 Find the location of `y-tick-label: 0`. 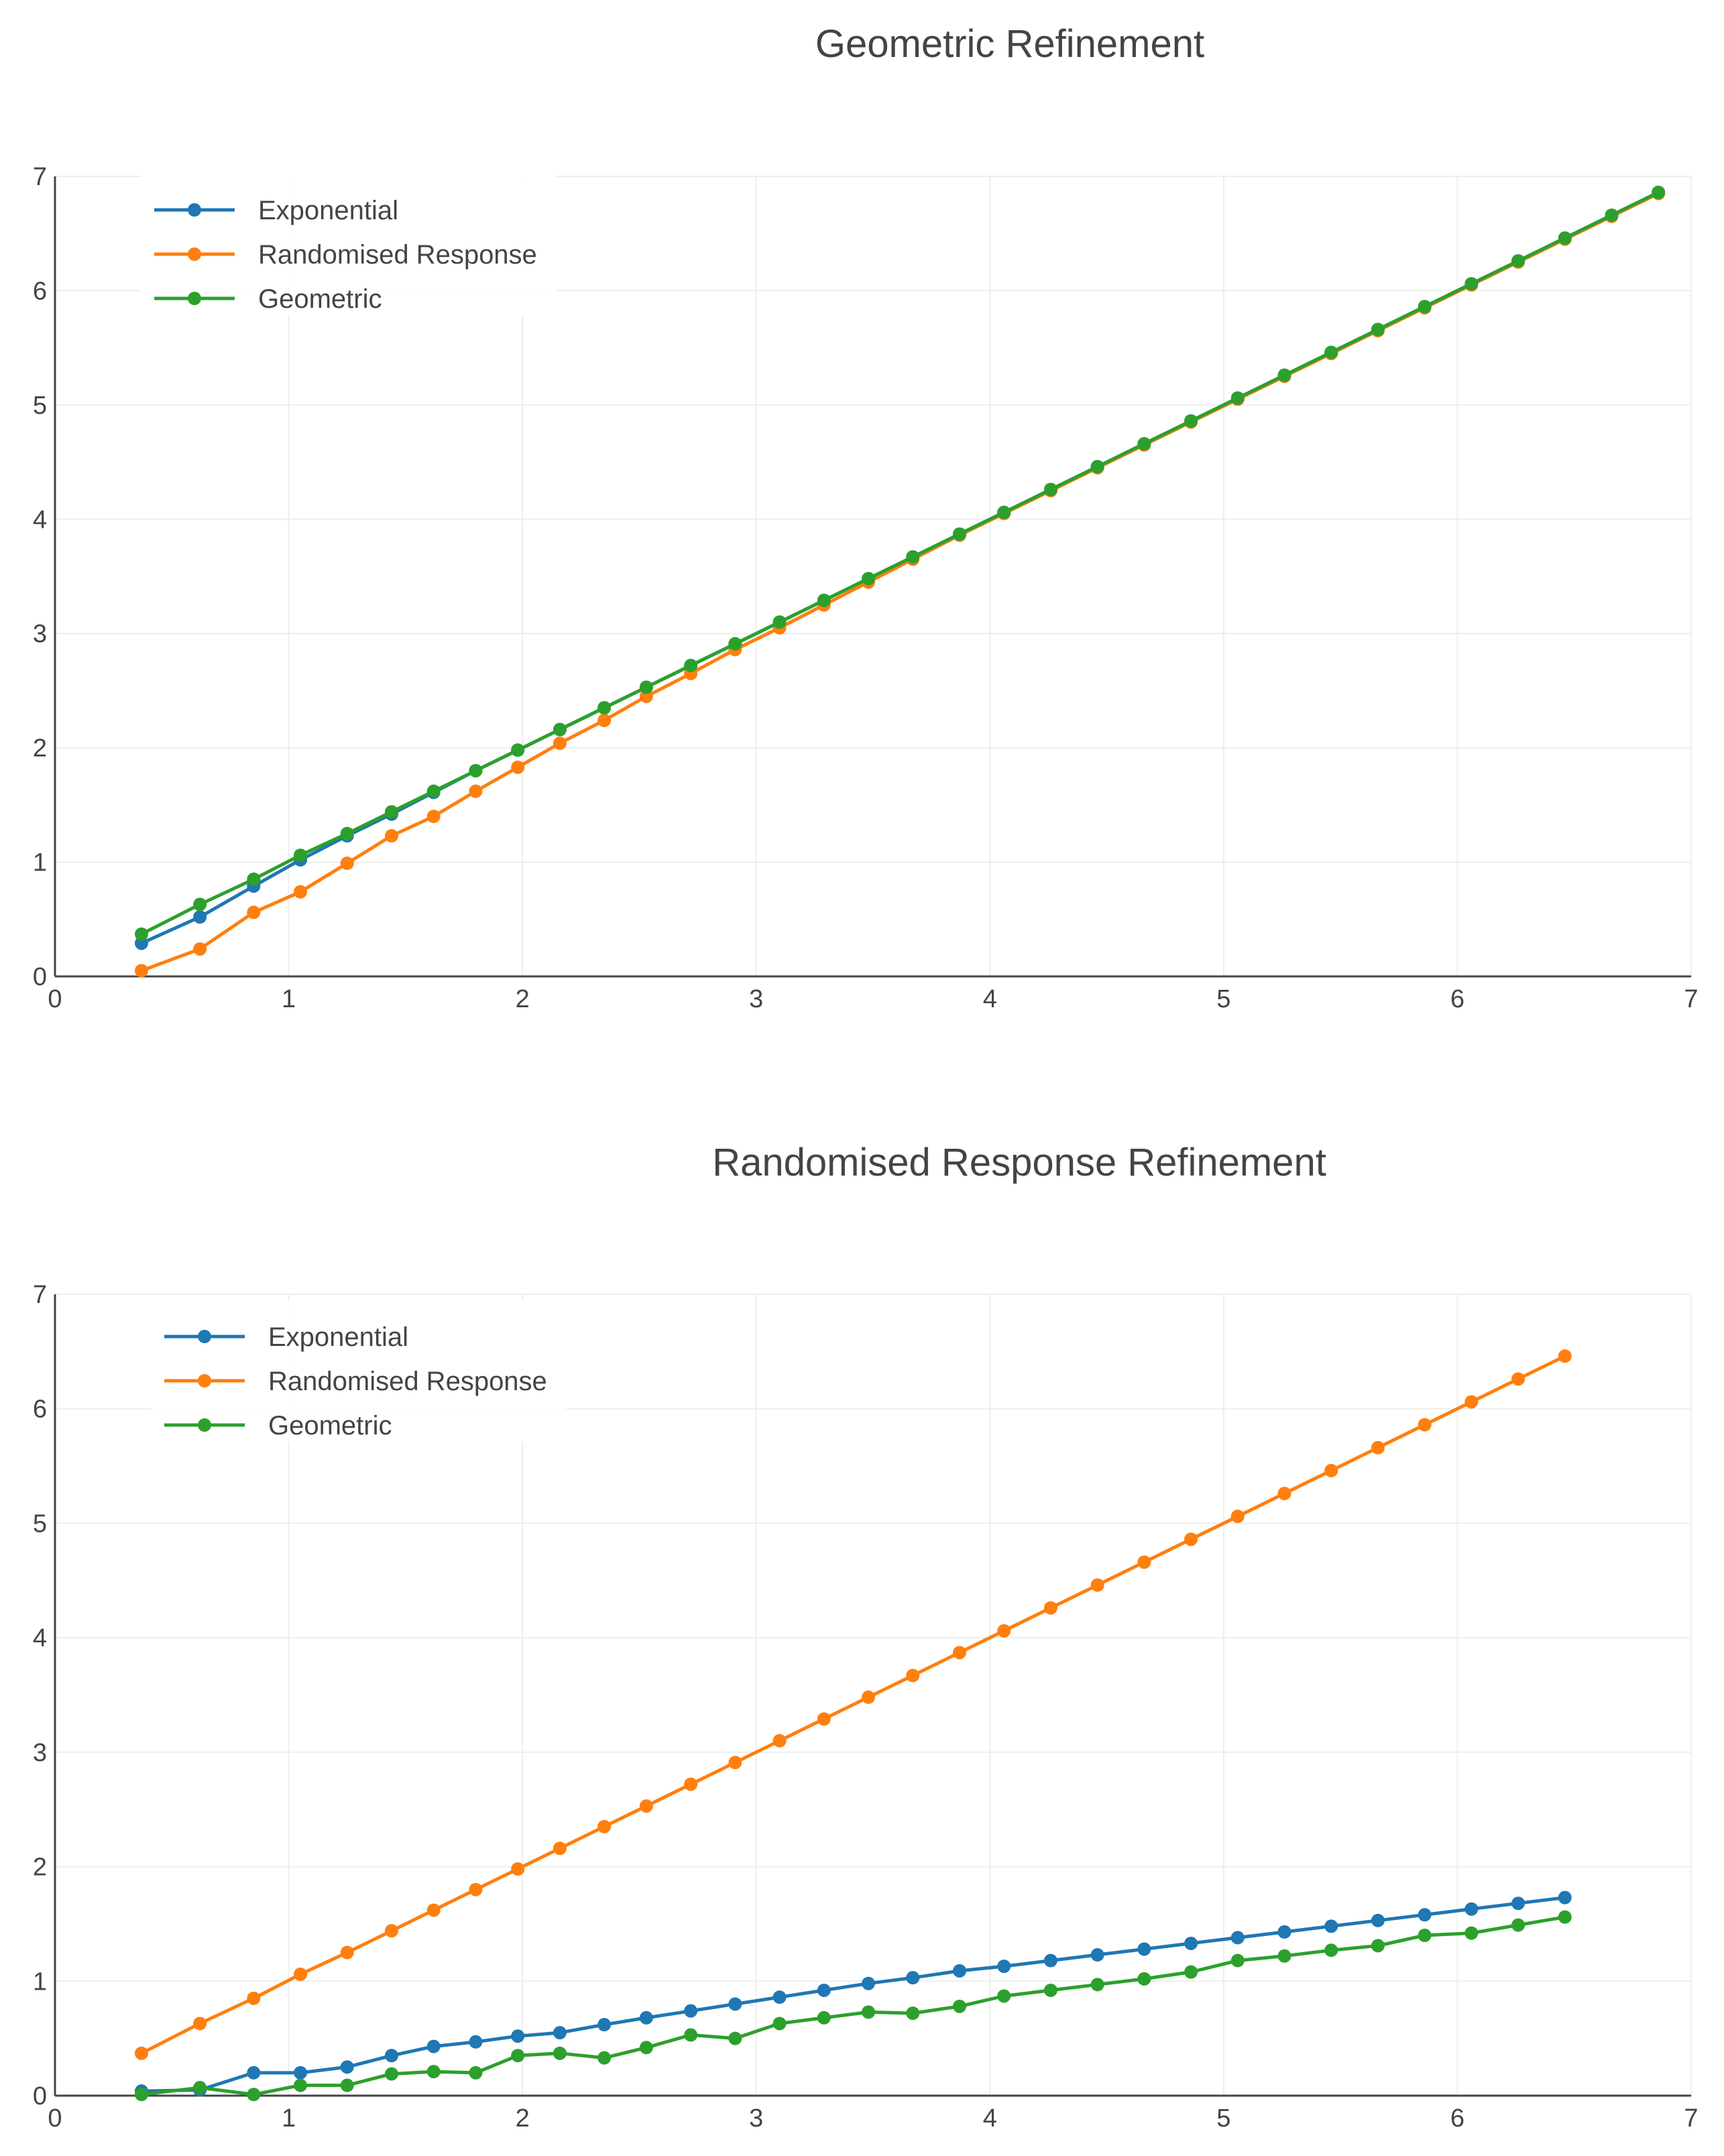

y-tick-label: 0 is located at coordinates (40, 977).